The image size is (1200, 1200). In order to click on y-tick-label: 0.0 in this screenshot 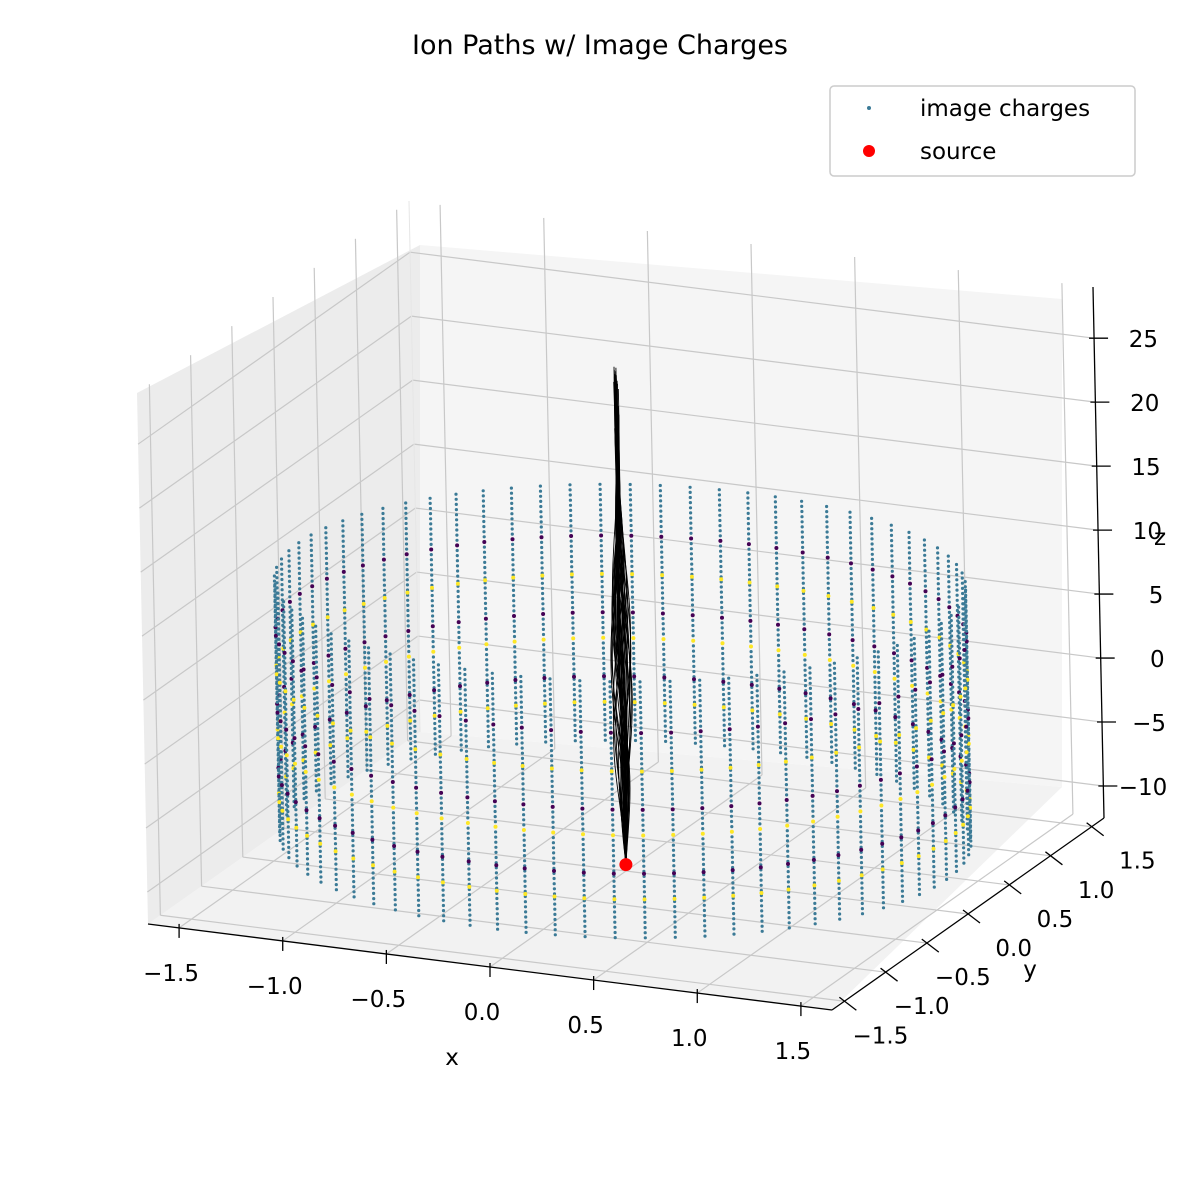, I will do `click(1013, 949)`.